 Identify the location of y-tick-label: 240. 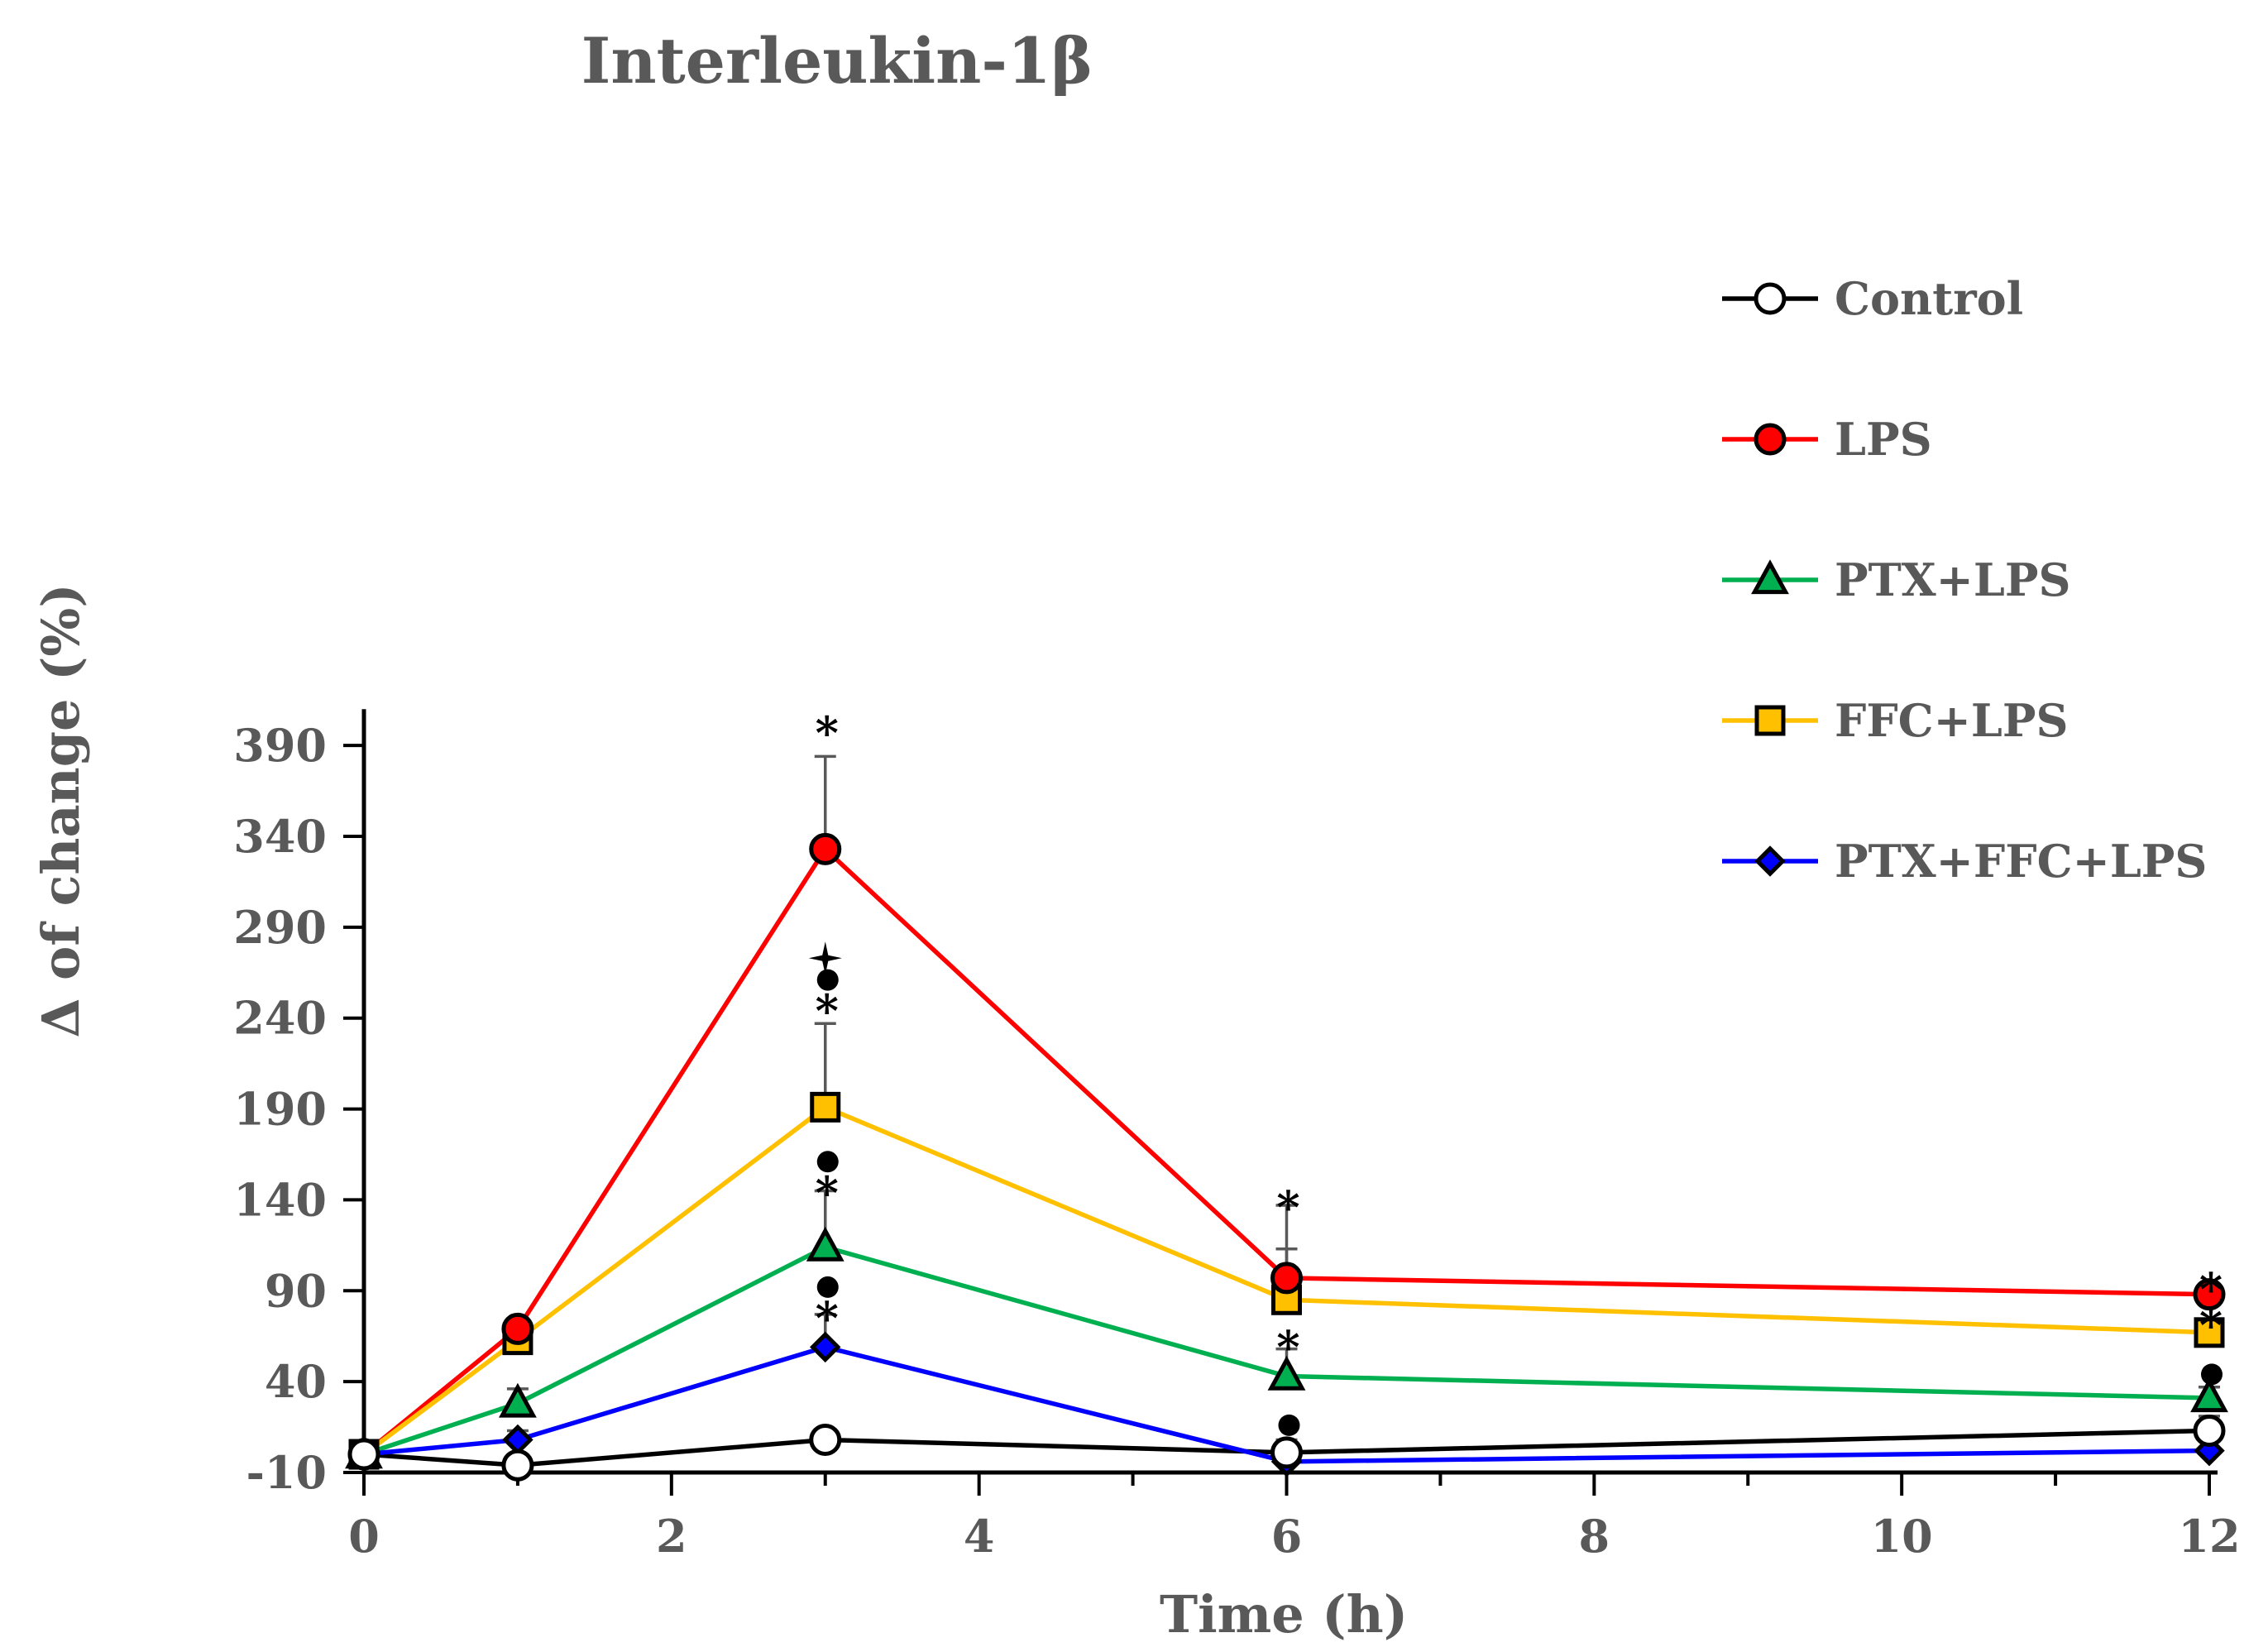
(280, 1018).